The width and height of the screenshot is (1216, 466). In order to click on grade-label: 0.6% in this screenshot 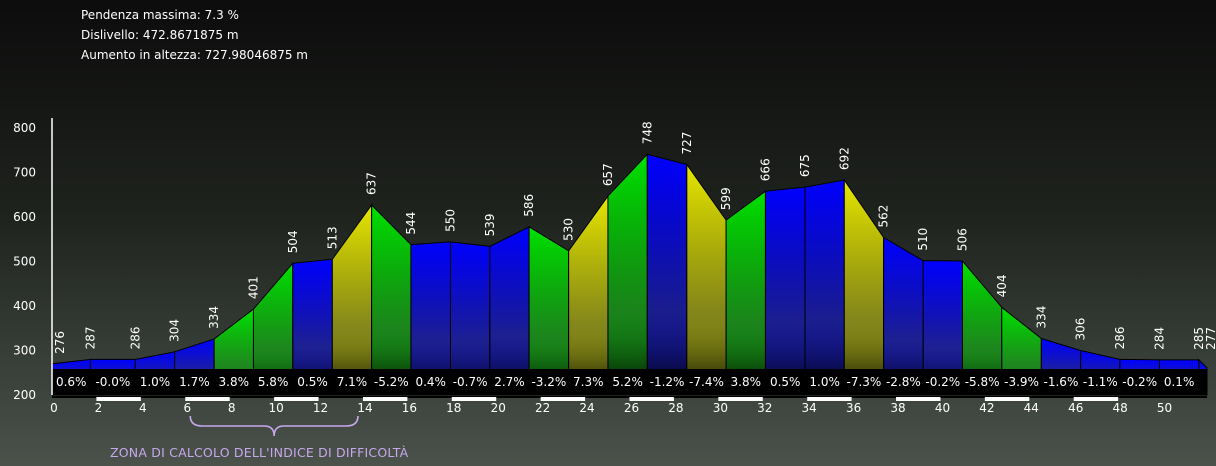, I will do `click(71, 382)`.